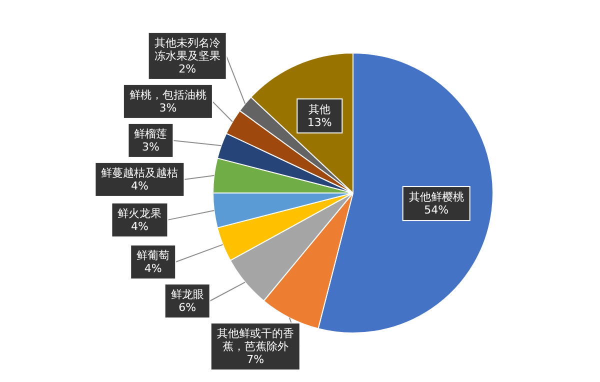 Image resolution: width=600 pixels, height=382 pixels. Describe the element at coordinates (139, 173) in the screenshot. I see `slice-label: 鲜蔓越桔及越桔` at that location.